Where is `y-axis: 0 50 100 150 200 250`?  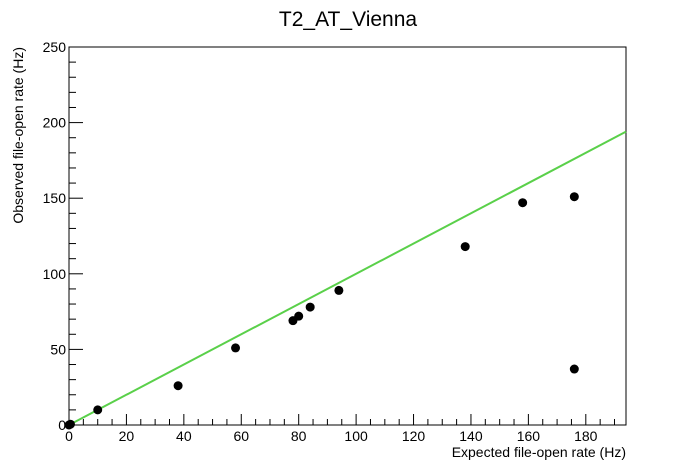
y-axis: 0 50 100 150 200 250 is located at coordinates (63, 236).